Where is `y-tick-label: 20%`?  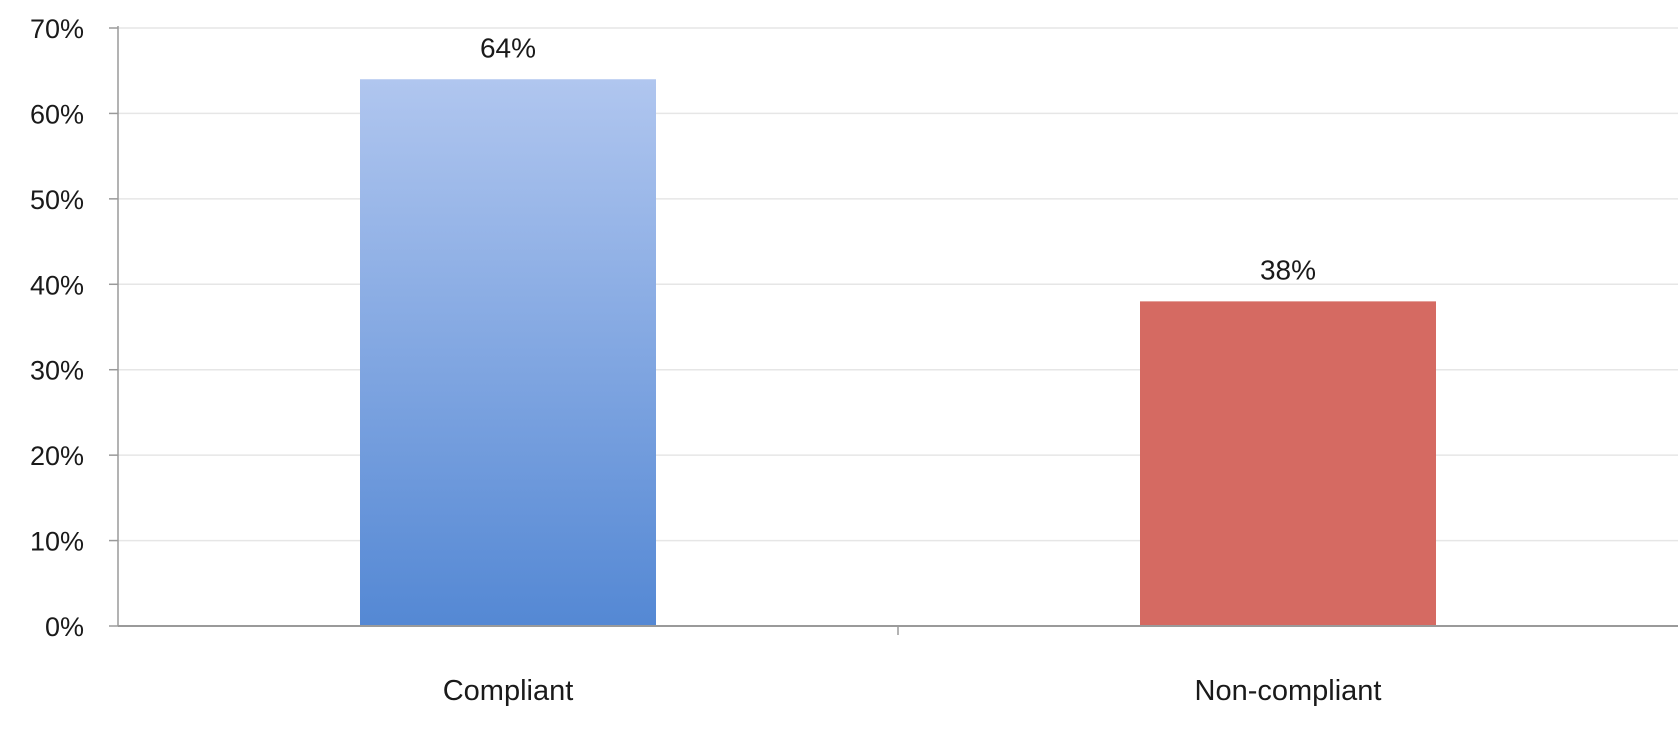 y-tick-label: 20% is located at coordinates (57, 456).